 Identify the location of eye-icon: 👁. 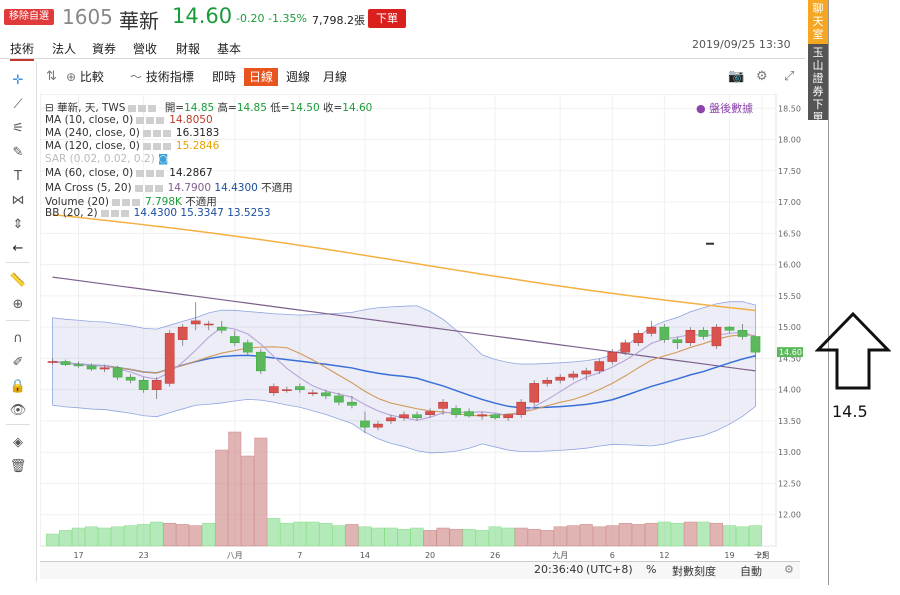
(18, 410).